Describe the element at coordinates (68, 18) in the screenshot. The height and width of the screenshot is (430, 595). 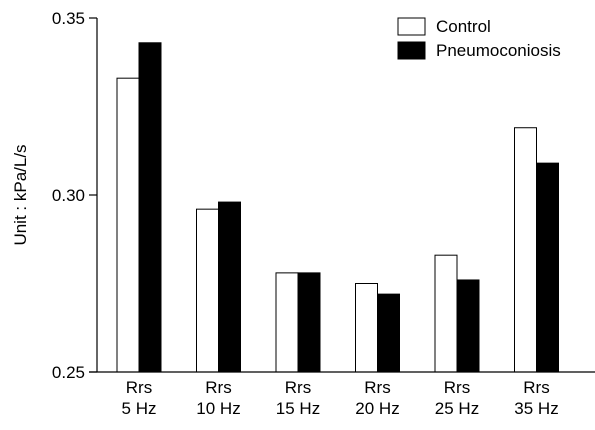
I see `y-tick-label: 0.35` at that location.